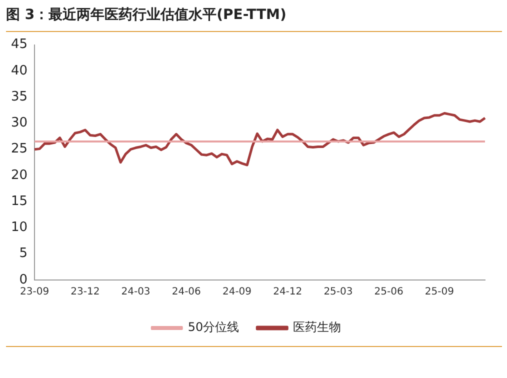 The width and height of the screenshot is (507, 378). Describe the element at coordinates (135, 292) in the screenshot. I see `x-tick-label: 24-03` at that location.